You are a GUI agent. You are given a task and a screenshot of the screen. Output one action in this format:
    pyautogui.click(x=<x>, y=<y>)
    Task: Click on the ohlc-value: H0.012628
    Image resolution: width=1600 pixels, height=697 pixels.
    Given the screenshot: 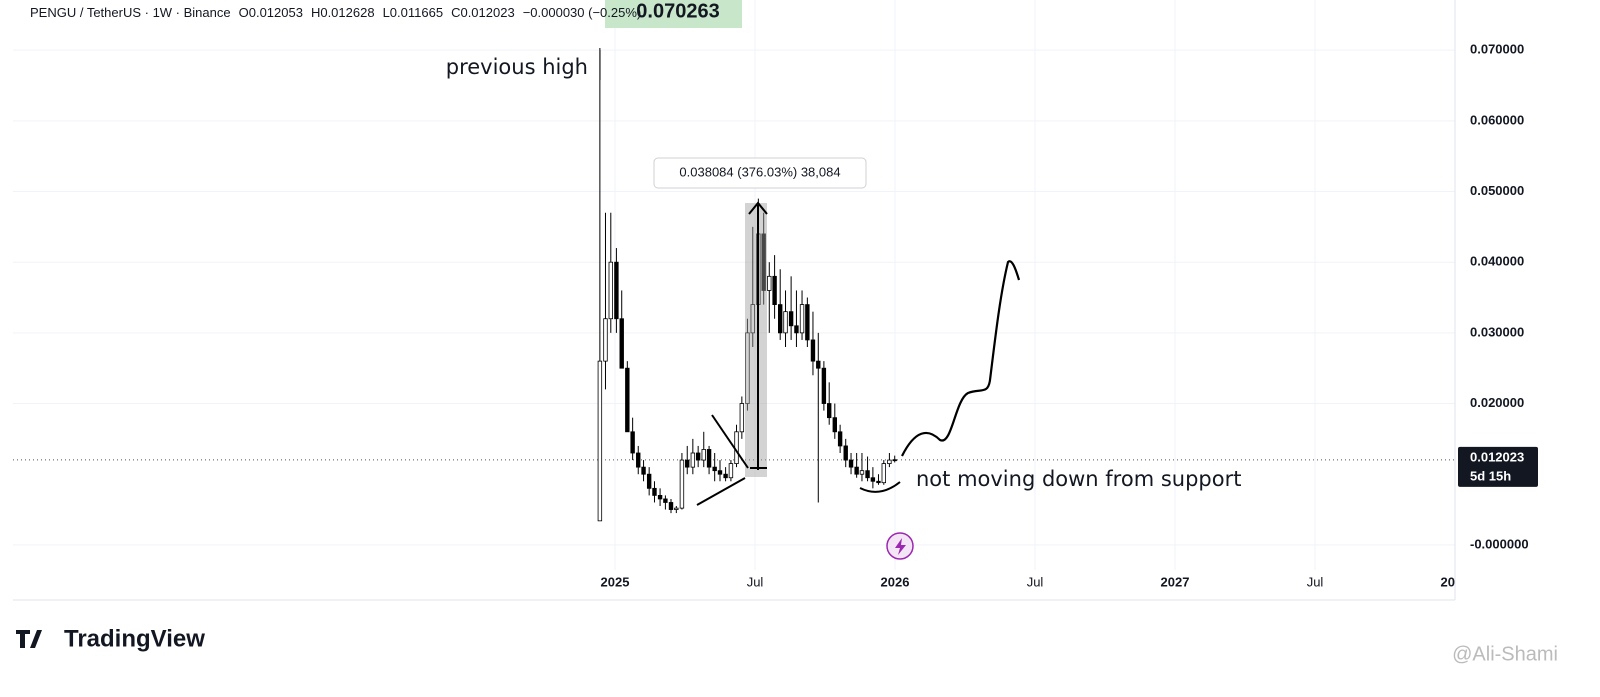 What is the action you would take?
    pyautogui.click(x=343, y=12)
    